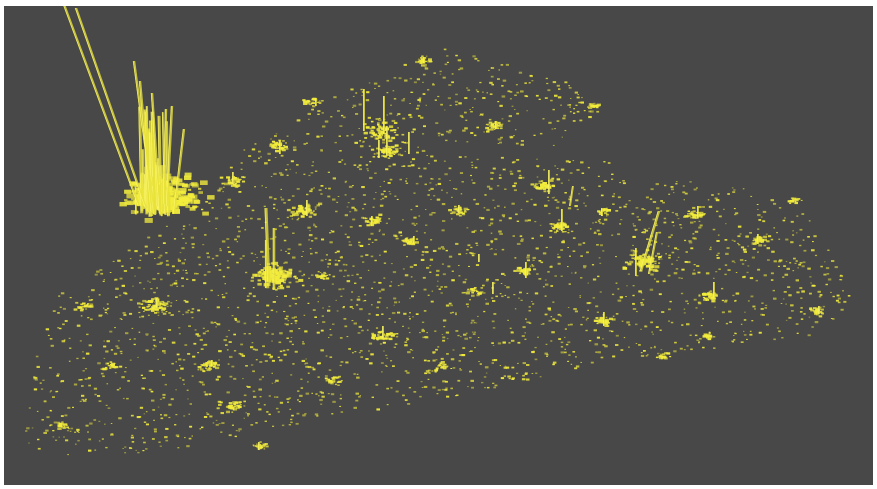 This screenshot has height=489, width=877. Describe the element at coordinates (584, 111) in the screenshot. I see `map-point-2057` at that location.